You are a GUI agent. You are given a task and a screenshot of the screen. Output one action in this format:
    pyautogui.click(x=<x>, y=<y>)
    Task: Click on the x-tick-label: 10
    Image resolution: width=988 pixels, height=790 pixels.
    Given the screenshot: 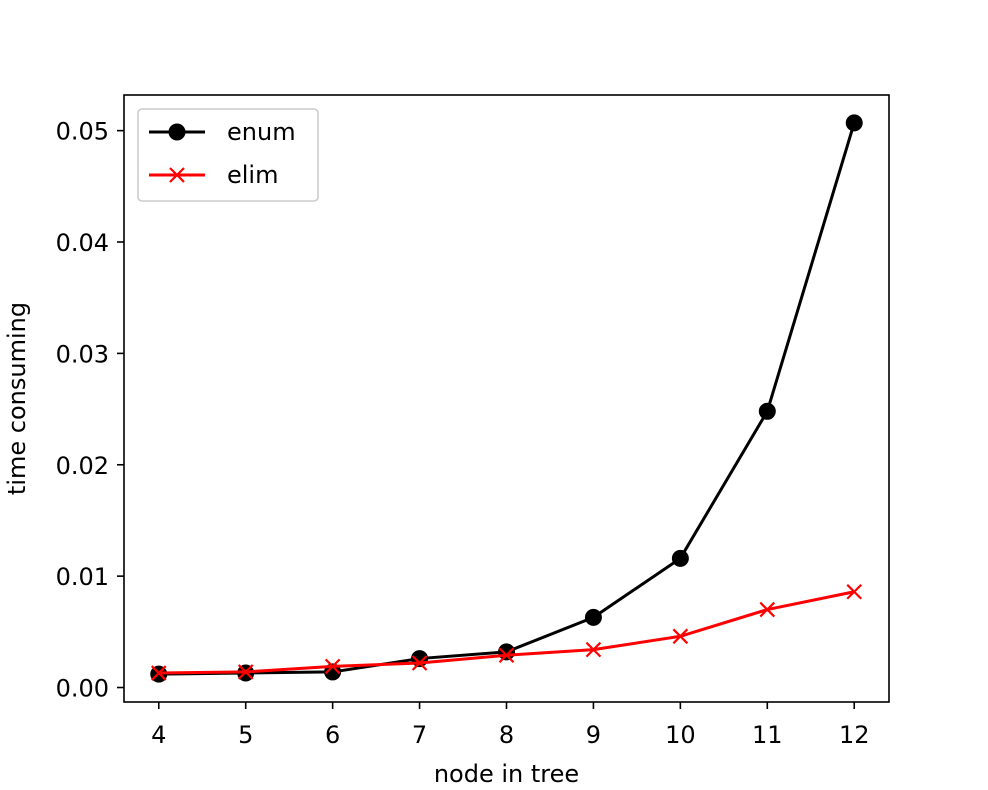 What is the action you would take?
    pyautogui.click(x=680, y=735)
    